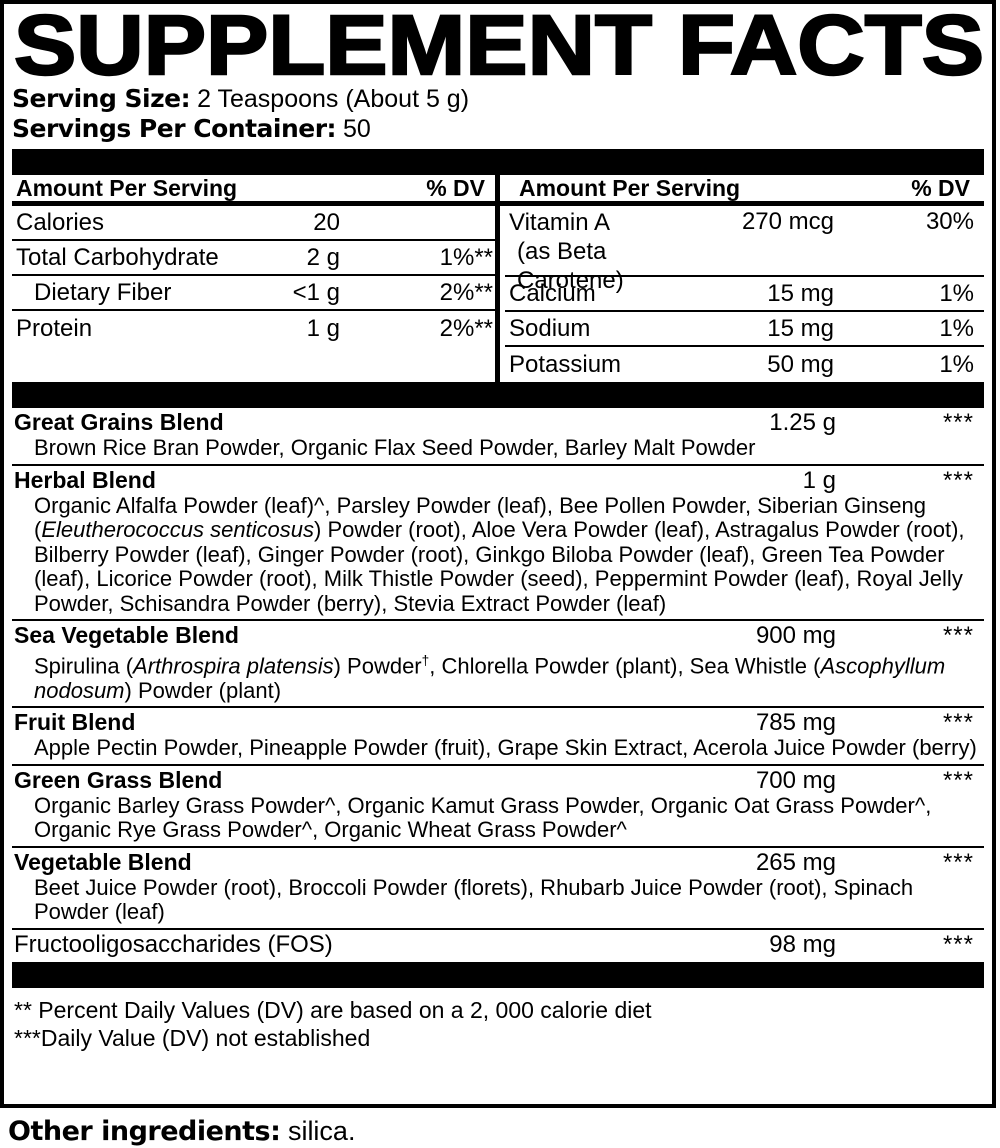 This screenshot has width=1000, height=1148. What do you see at coordinates (174, 128) in the screenshot?
I see `servings-per-container-label: Servings Per Container:` at bounding box center [174, 128].